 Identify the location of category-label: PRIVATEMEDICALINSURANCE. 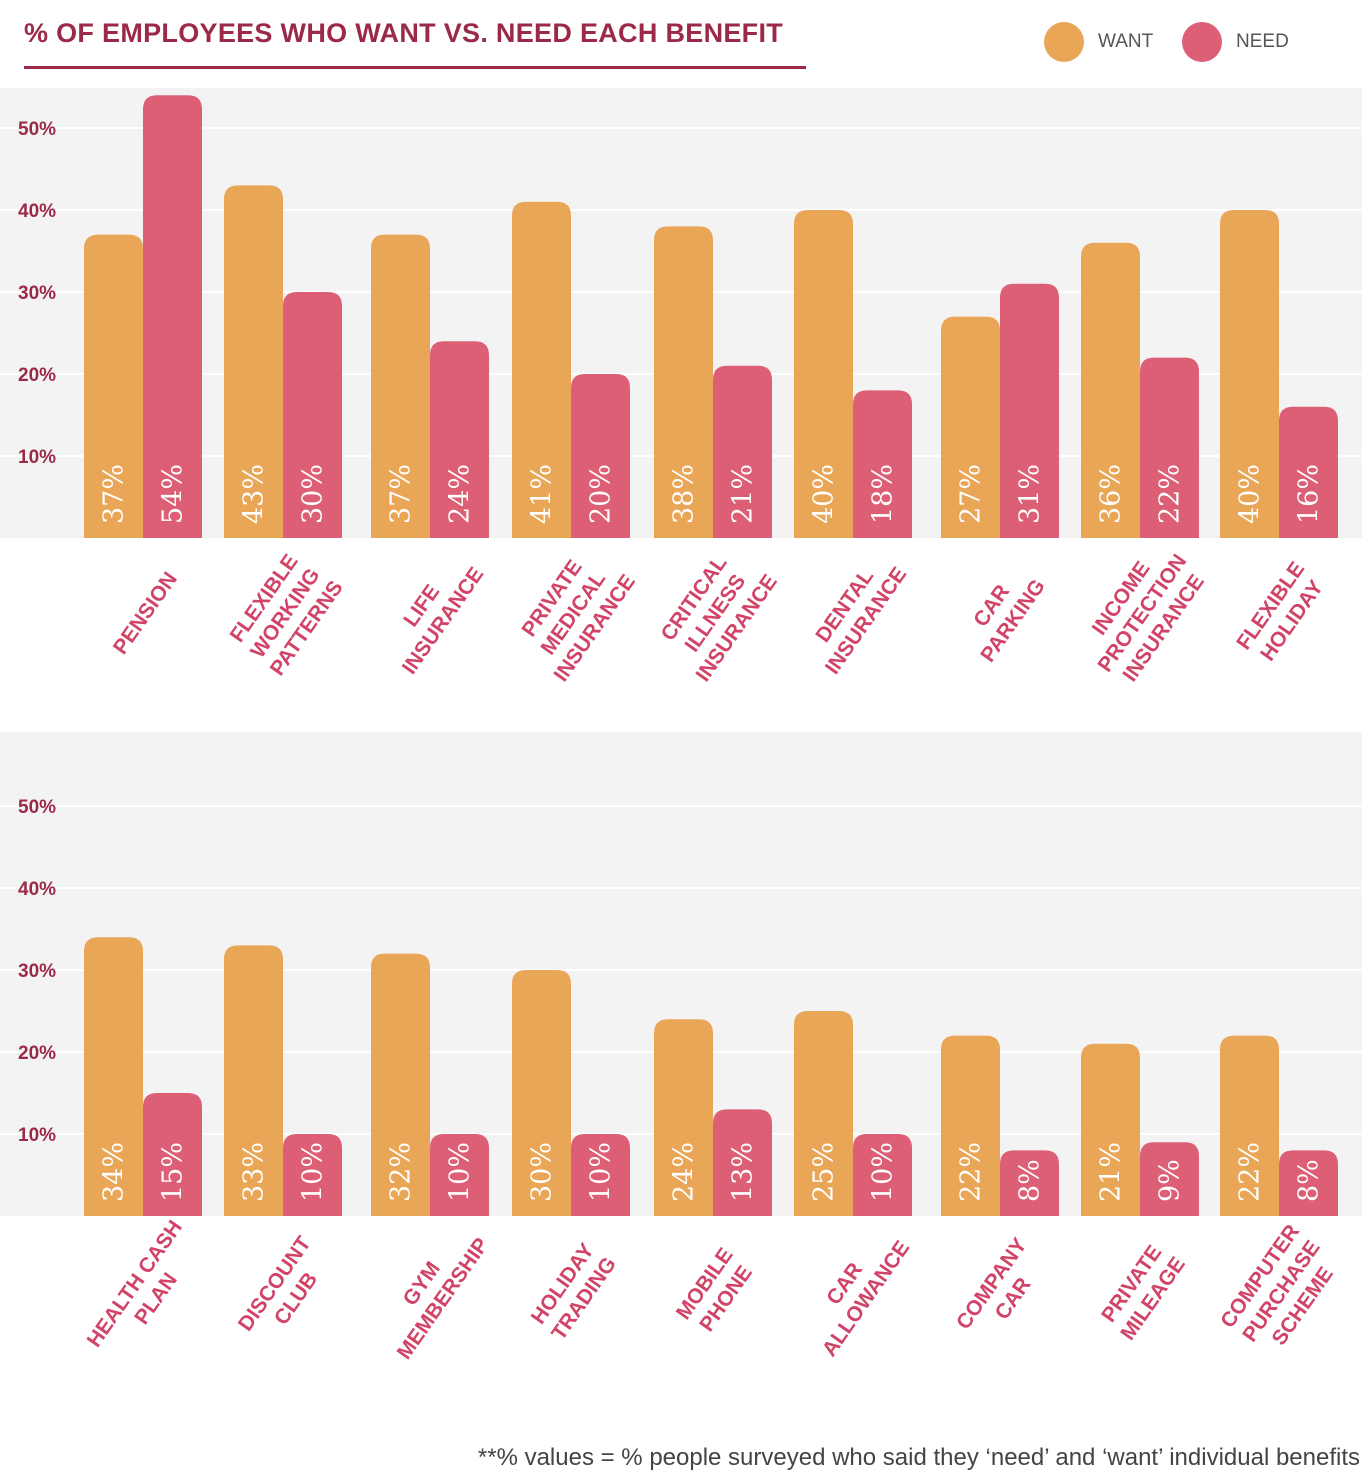
(573, 613).